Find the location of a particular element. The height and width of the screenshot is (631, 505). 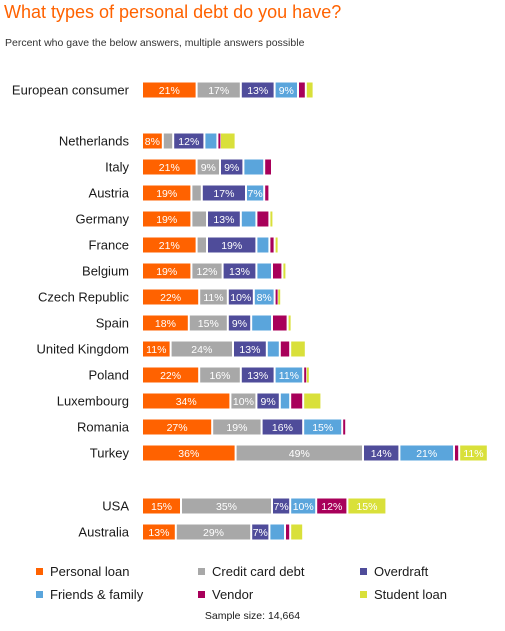

bar-italy-friends-and-family is located at coordinates (254, 167).